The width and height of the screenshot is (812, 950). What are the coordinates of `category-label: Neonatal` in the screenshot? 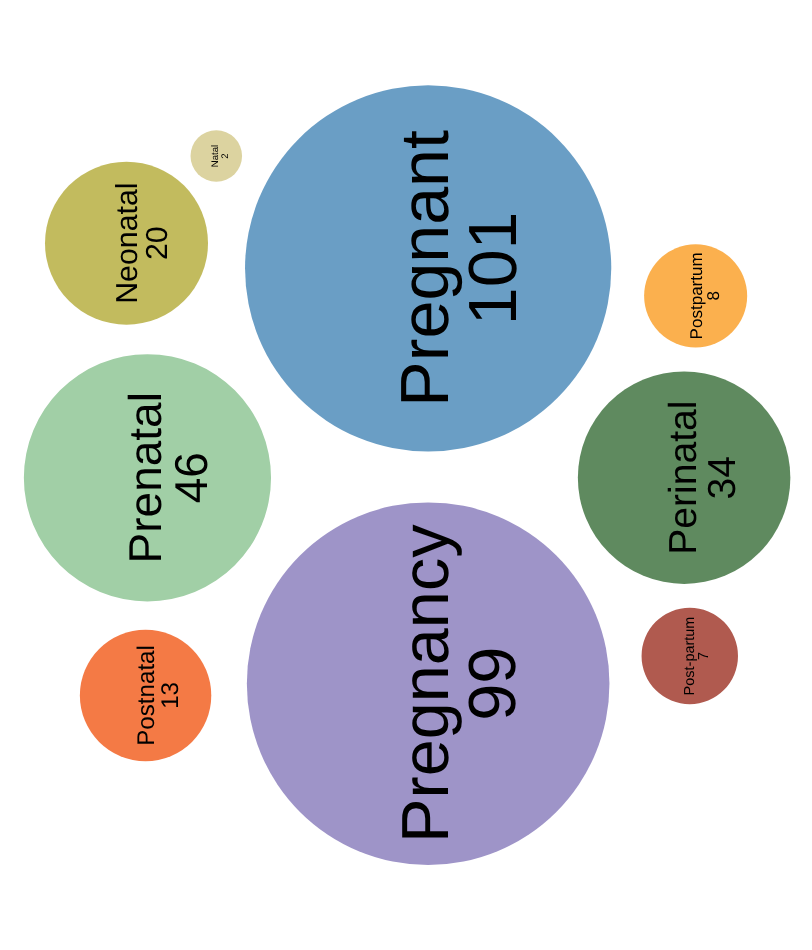 It's located at (127, 243).